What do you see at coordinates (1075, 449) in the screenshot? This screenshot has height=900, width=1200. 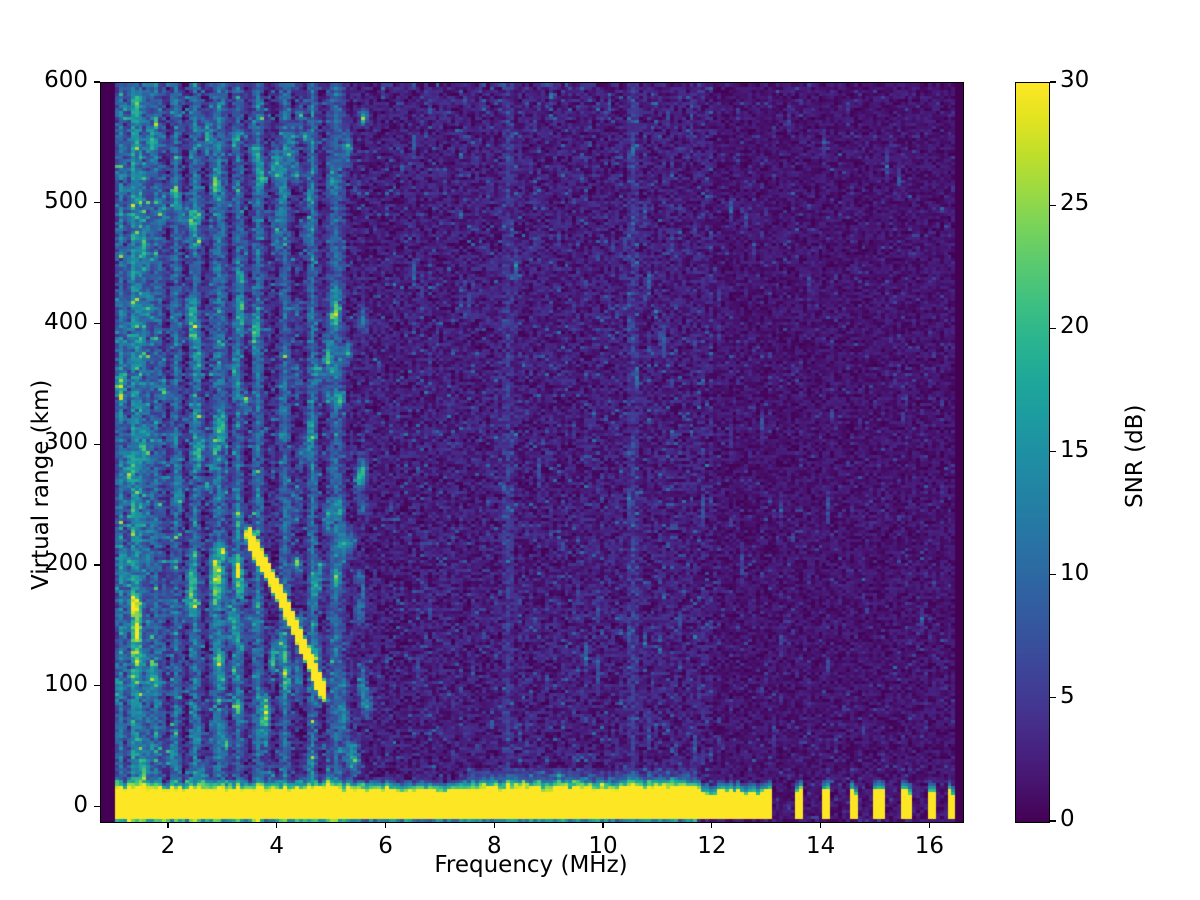 I see `colorbar-tick-label-15: 15` at bounding box center [1075, 449].